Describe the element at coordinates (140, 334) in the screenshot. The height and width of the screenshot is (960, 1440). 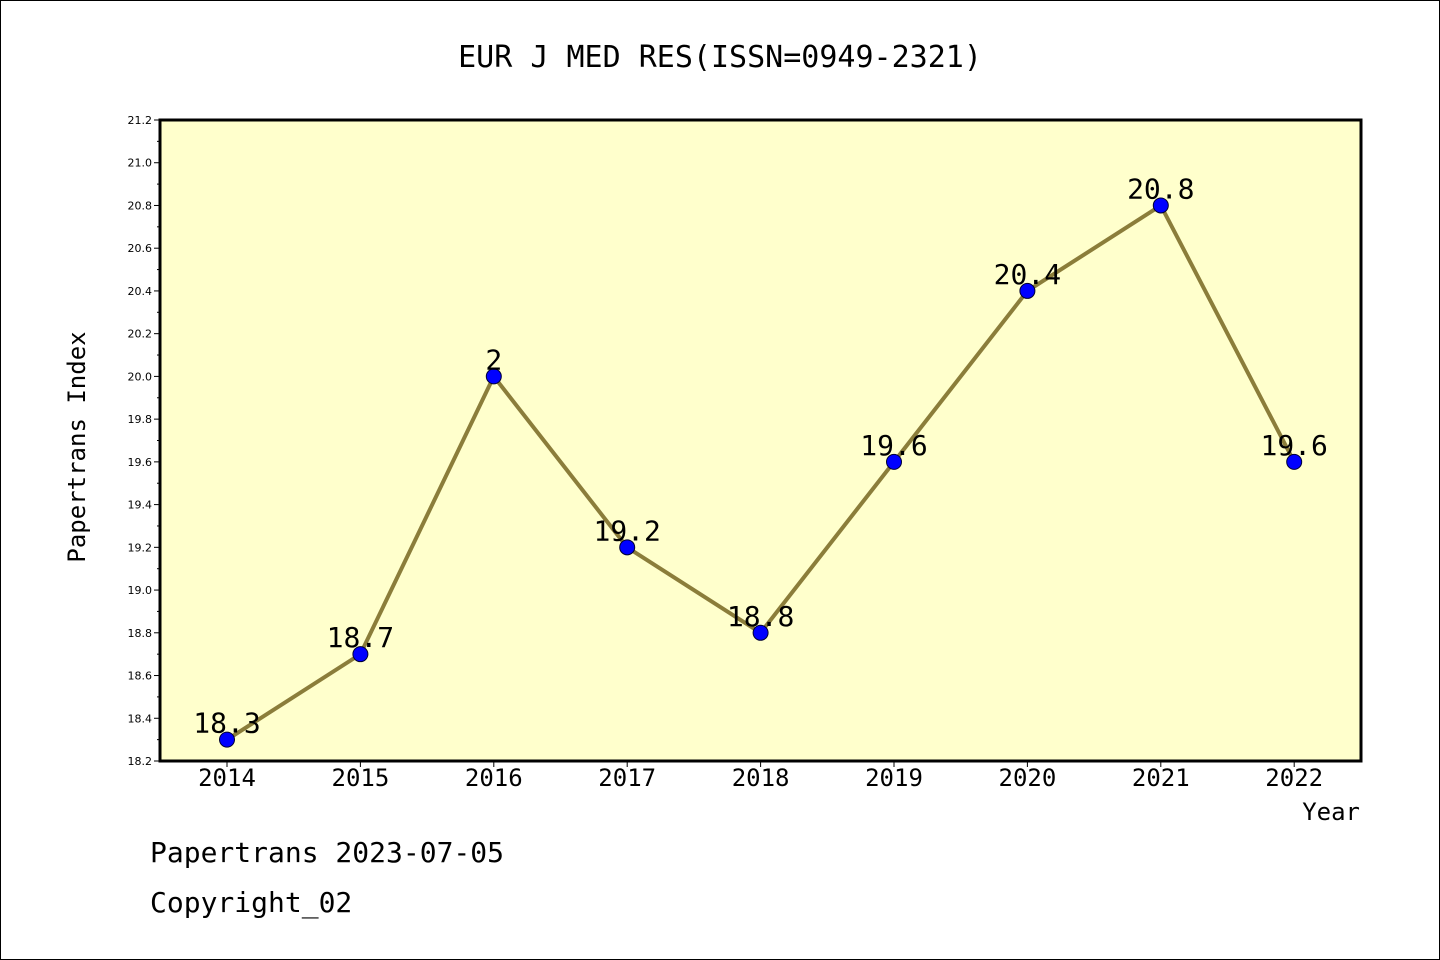
I see `y-tick-label: 20.2` at that location.